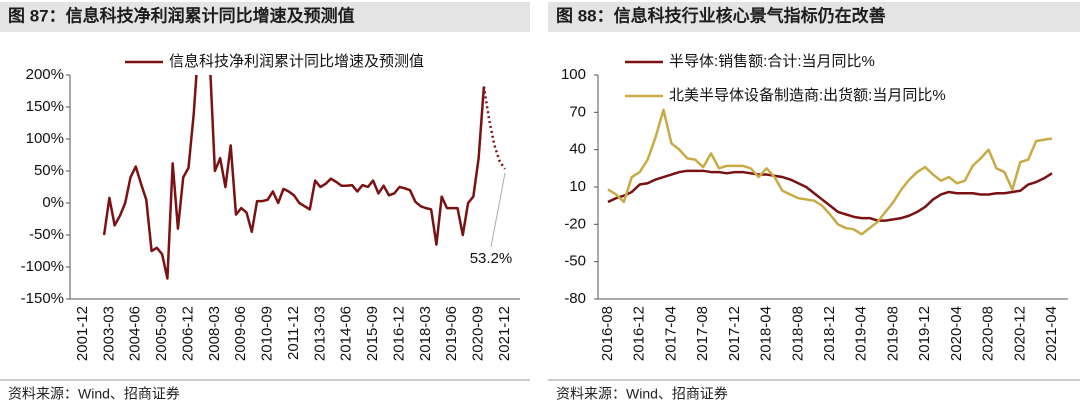  Describe the element at coordinates (42, 266) in the screenshot. I see `y-tick-label: -100%` at that location.